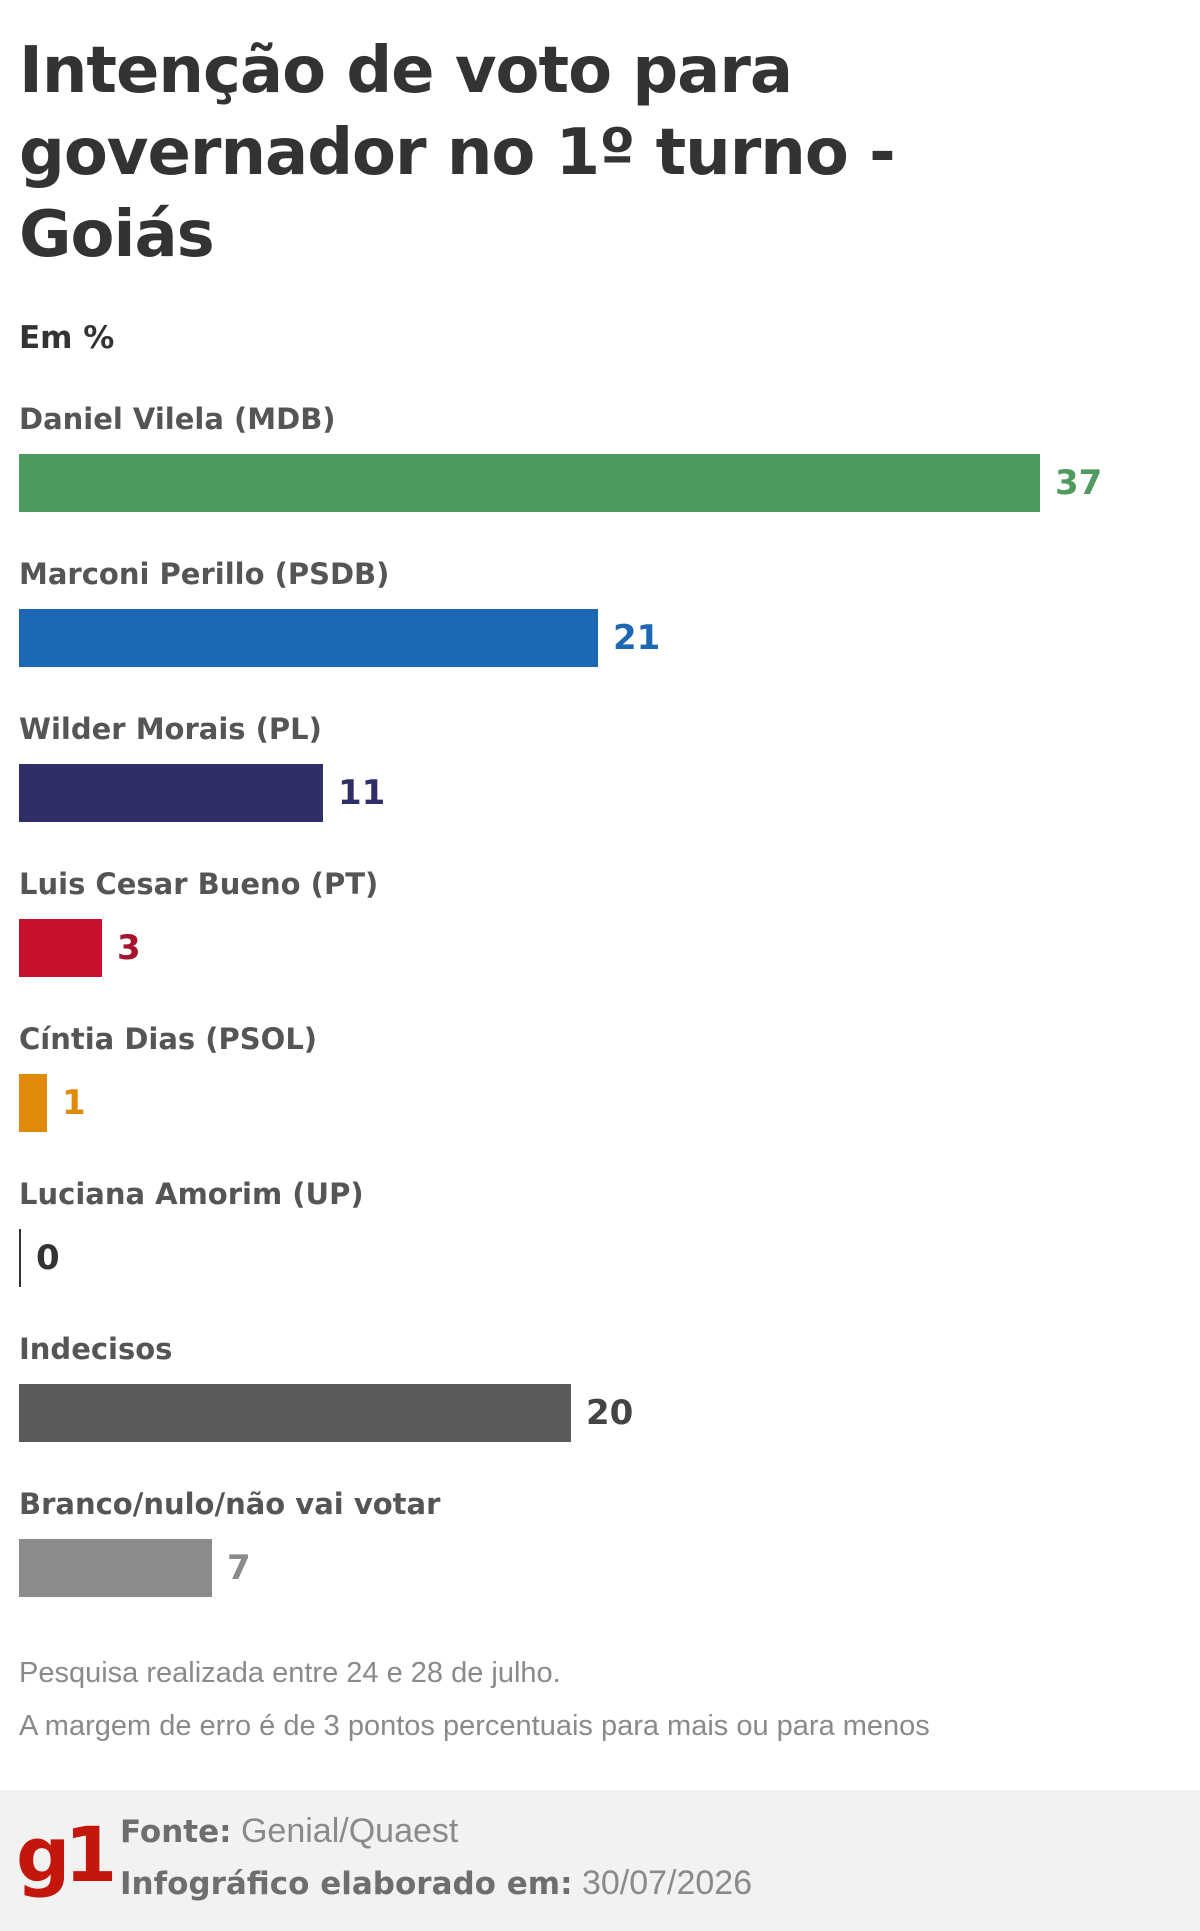 The width and height of the screenshot is (1200, 1931). What do you see at coordinates (48, 1258) in the screenshot?
I see `value-label: 0` at bounding box center [48, 1258].